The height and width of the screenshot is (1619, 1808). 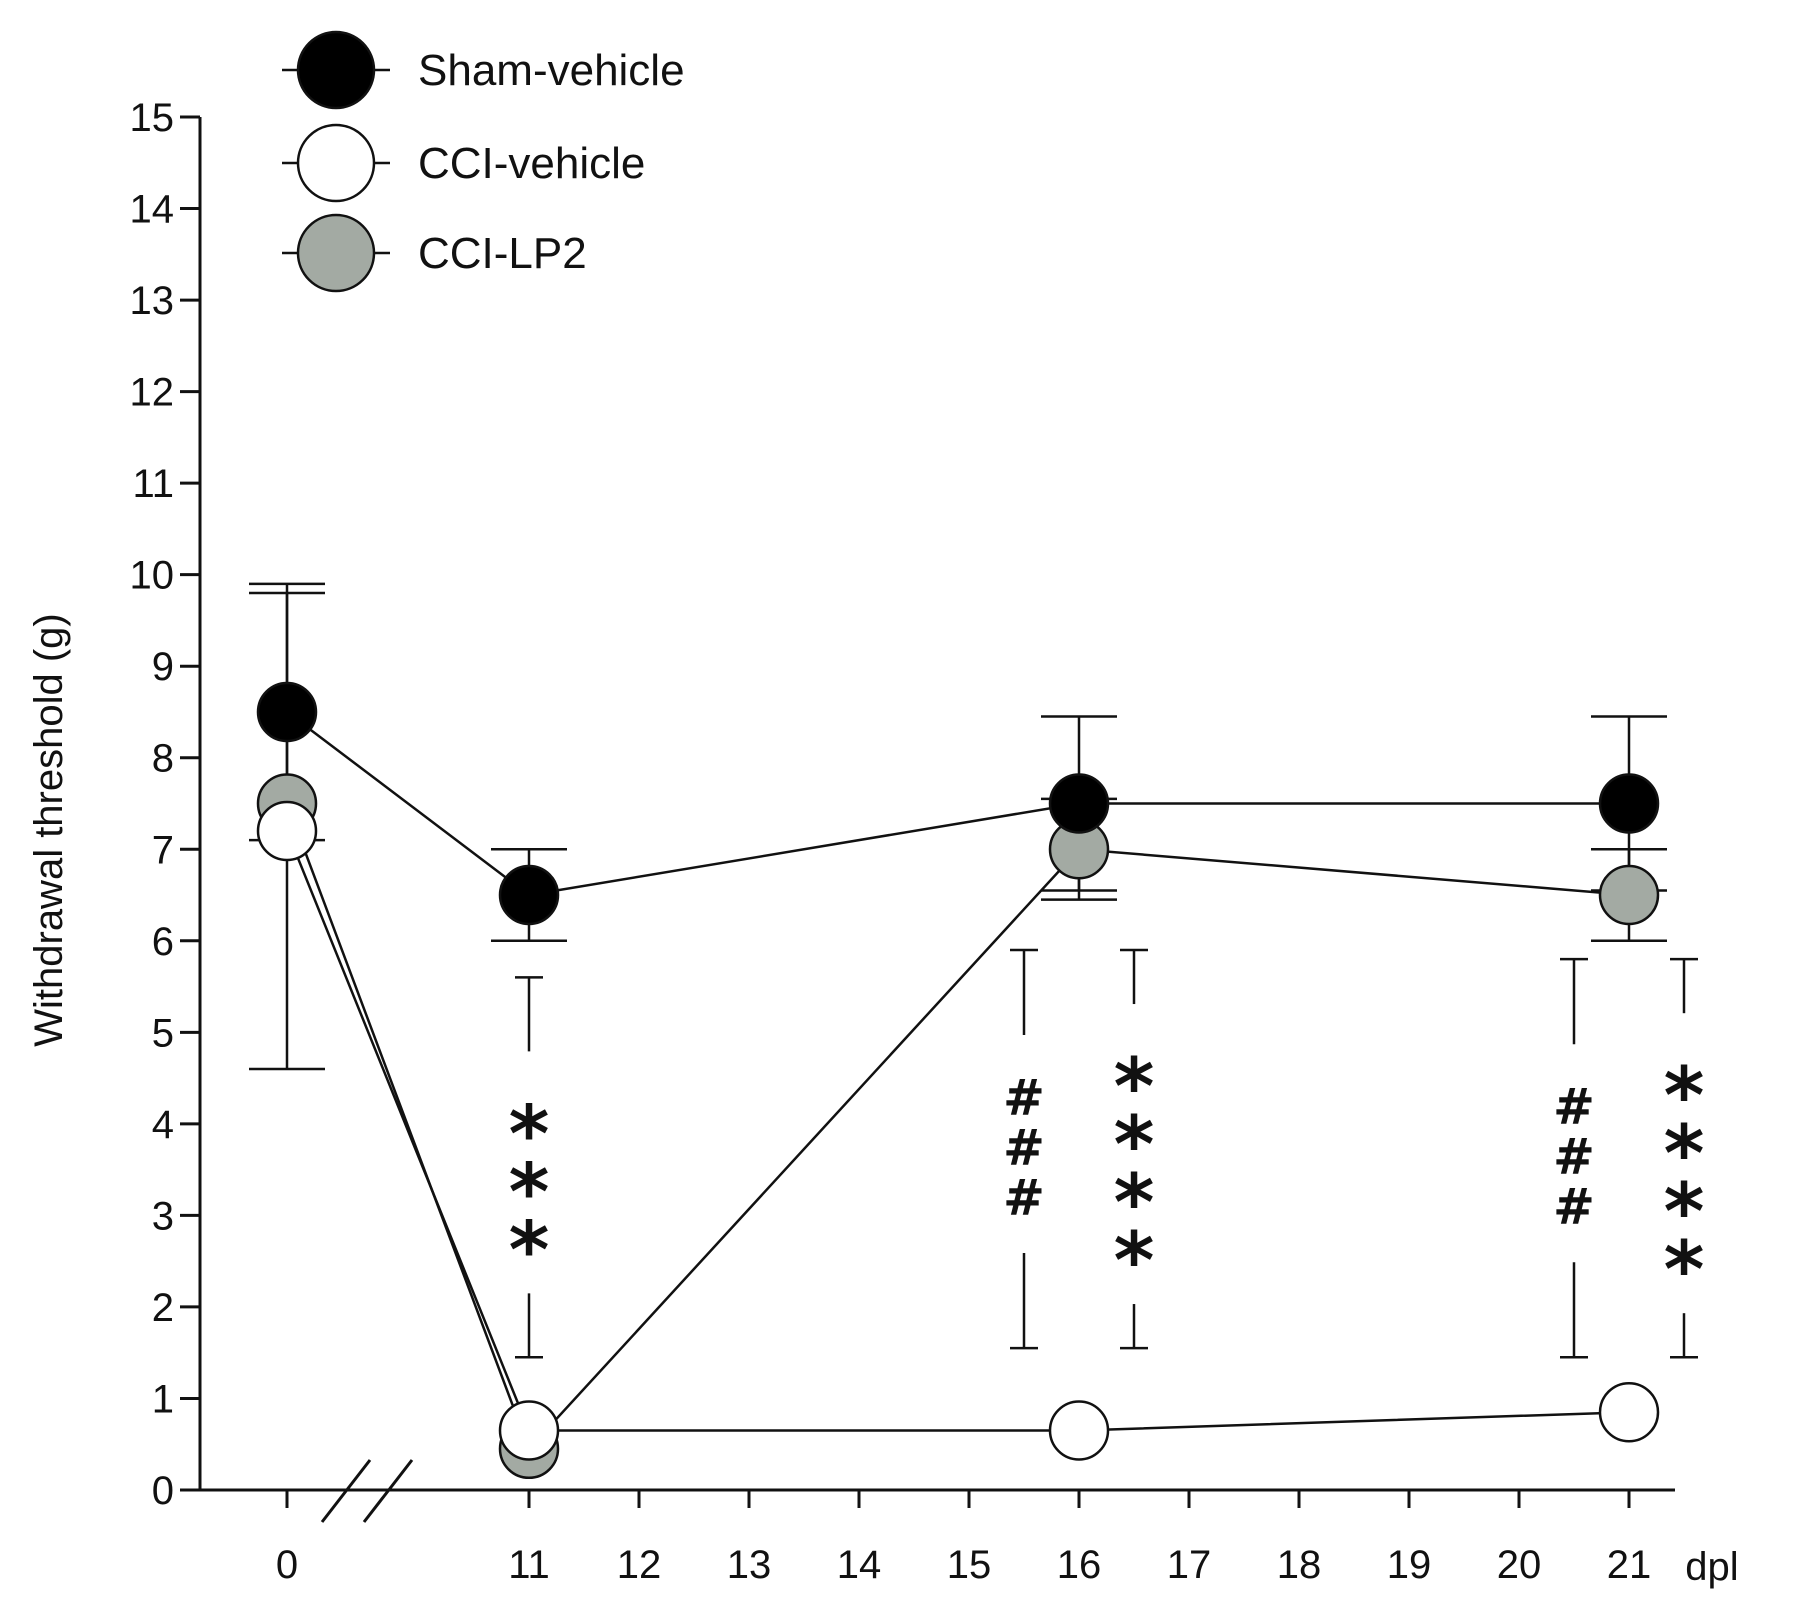 I want to click on y-axis-title: Withdrawal threshold (g), so click(x=49, y=830).